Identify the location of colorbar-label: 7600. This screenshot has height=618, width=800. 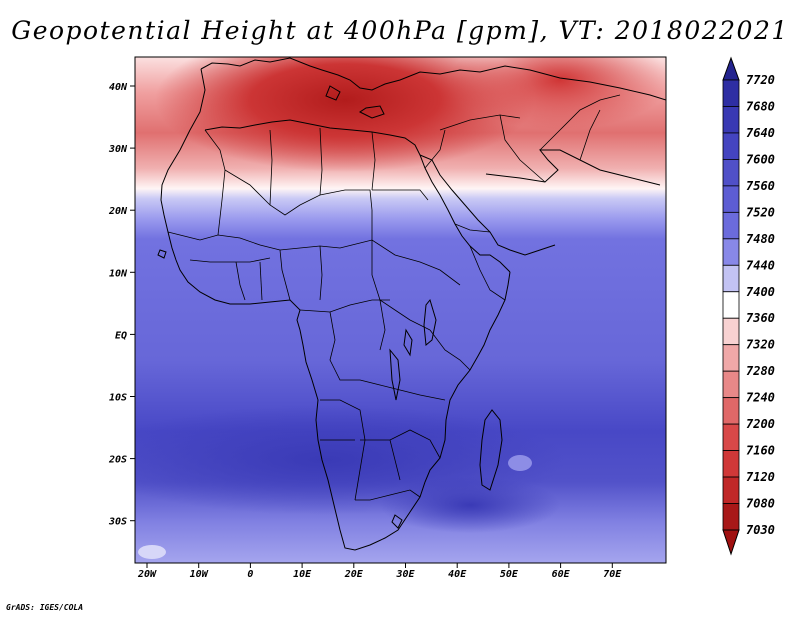
(760, 159).